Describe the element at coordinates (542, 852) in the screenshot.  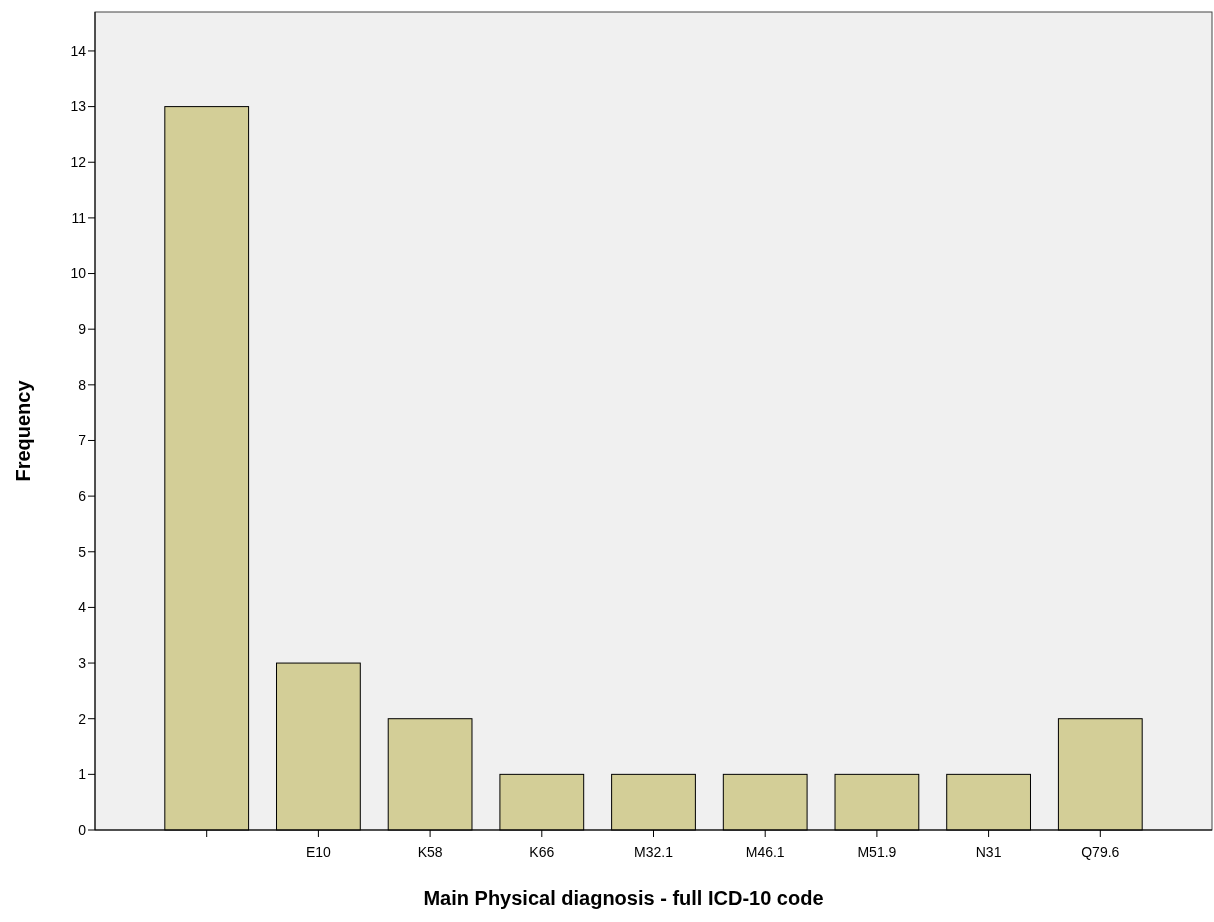
I see `x-tick-label: K66` at that location.